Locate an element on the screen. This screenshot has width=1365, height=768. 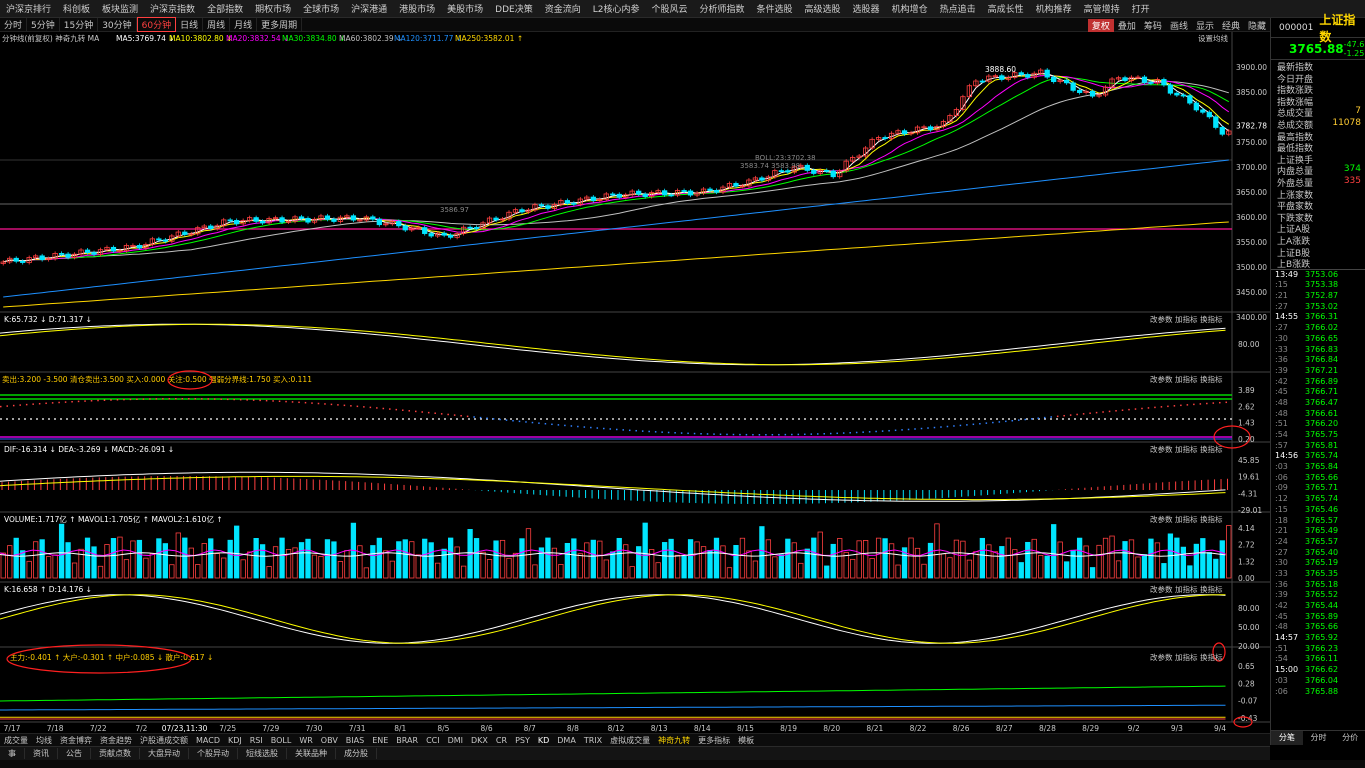
bottom-tab: 贡献点数 is located at coordinates (115, 753).